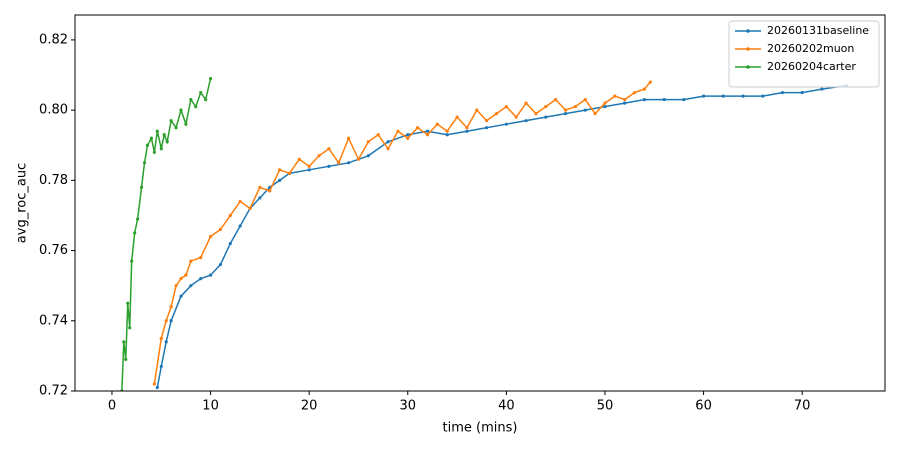  What do you see at coordinates (408, 406) in the screenshot?
I see `x-tick-label: 30` at bounding box center [408, 406].